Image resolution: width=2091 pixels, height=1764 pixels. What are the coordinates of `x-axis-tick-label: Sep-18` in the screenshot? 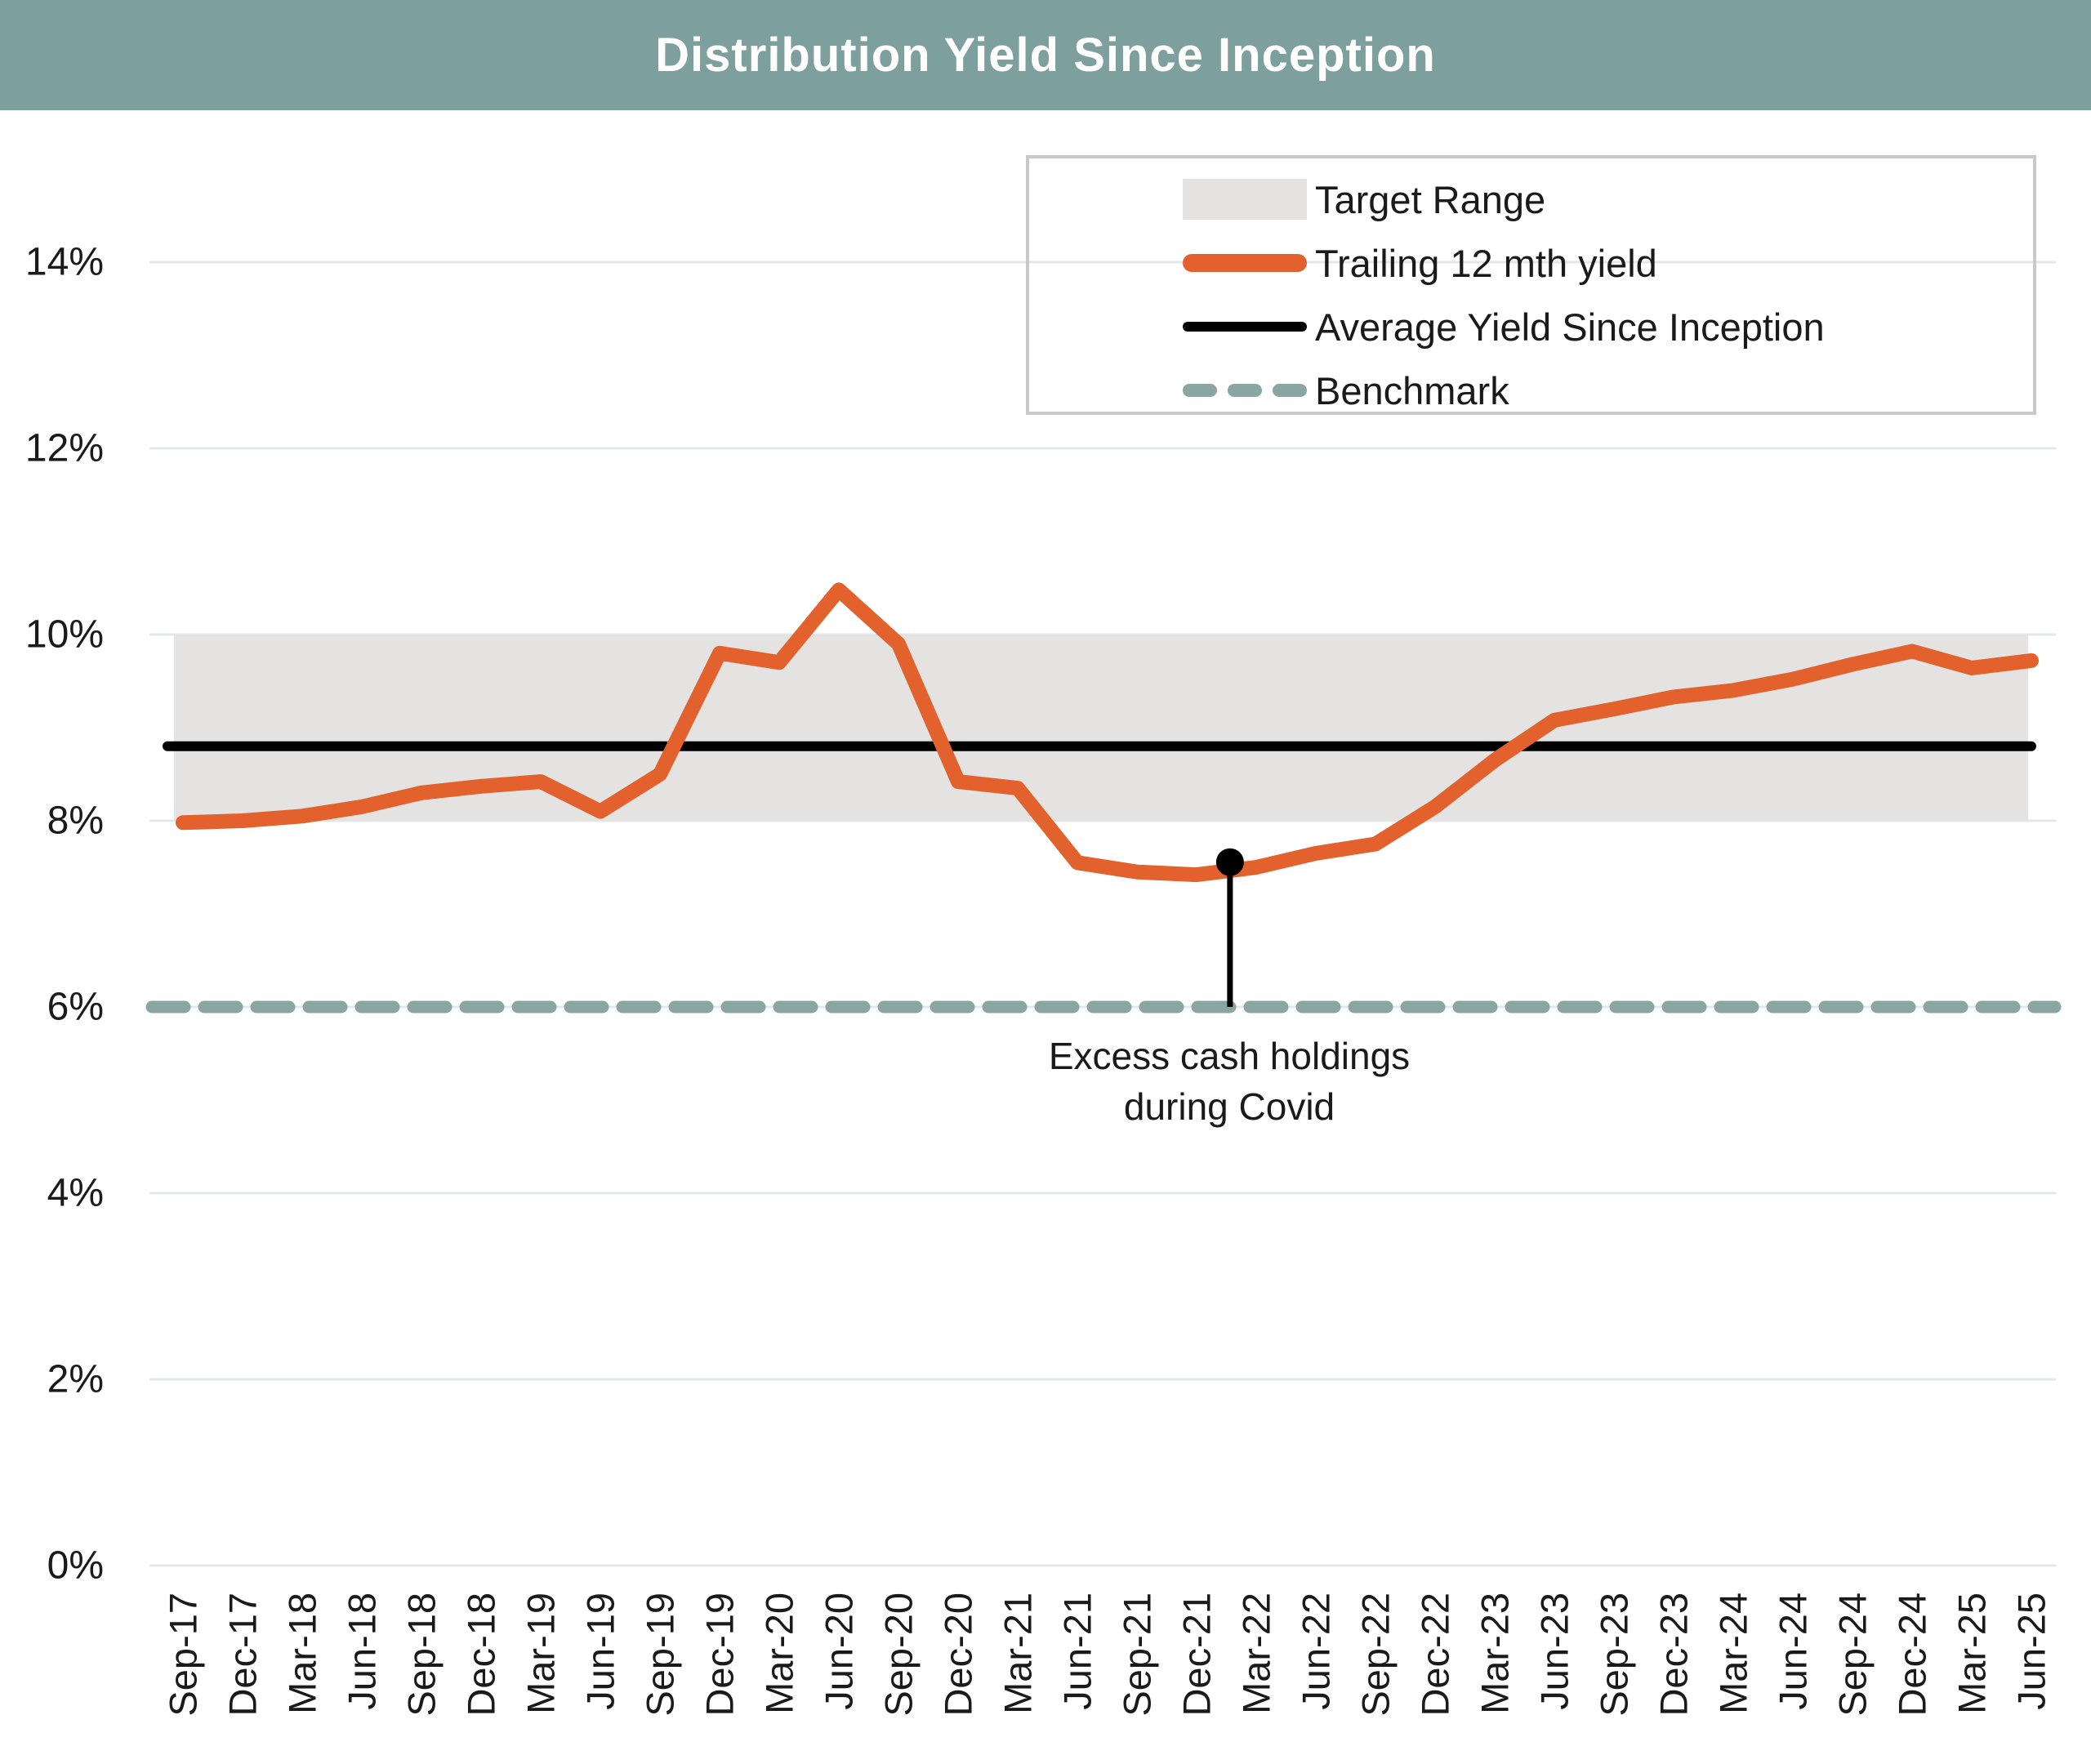 It's located at (422, 1654).